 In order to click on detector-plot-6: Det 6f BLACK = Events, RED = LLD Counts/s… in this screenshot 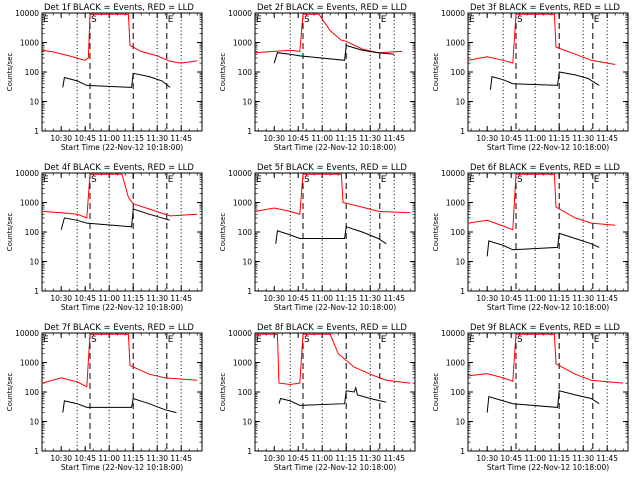, I will do `click(530, 237)`.